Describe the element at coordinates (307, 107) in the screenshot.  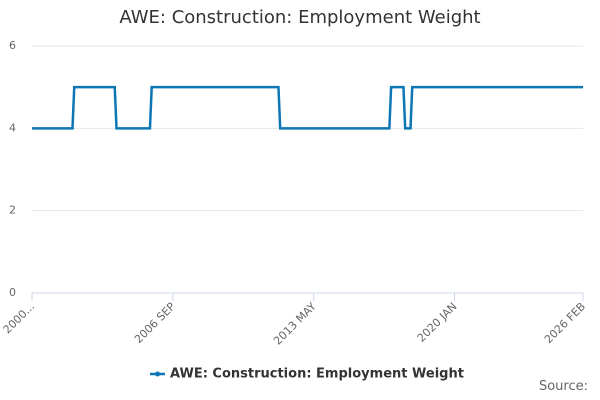
I see `line` at that location.